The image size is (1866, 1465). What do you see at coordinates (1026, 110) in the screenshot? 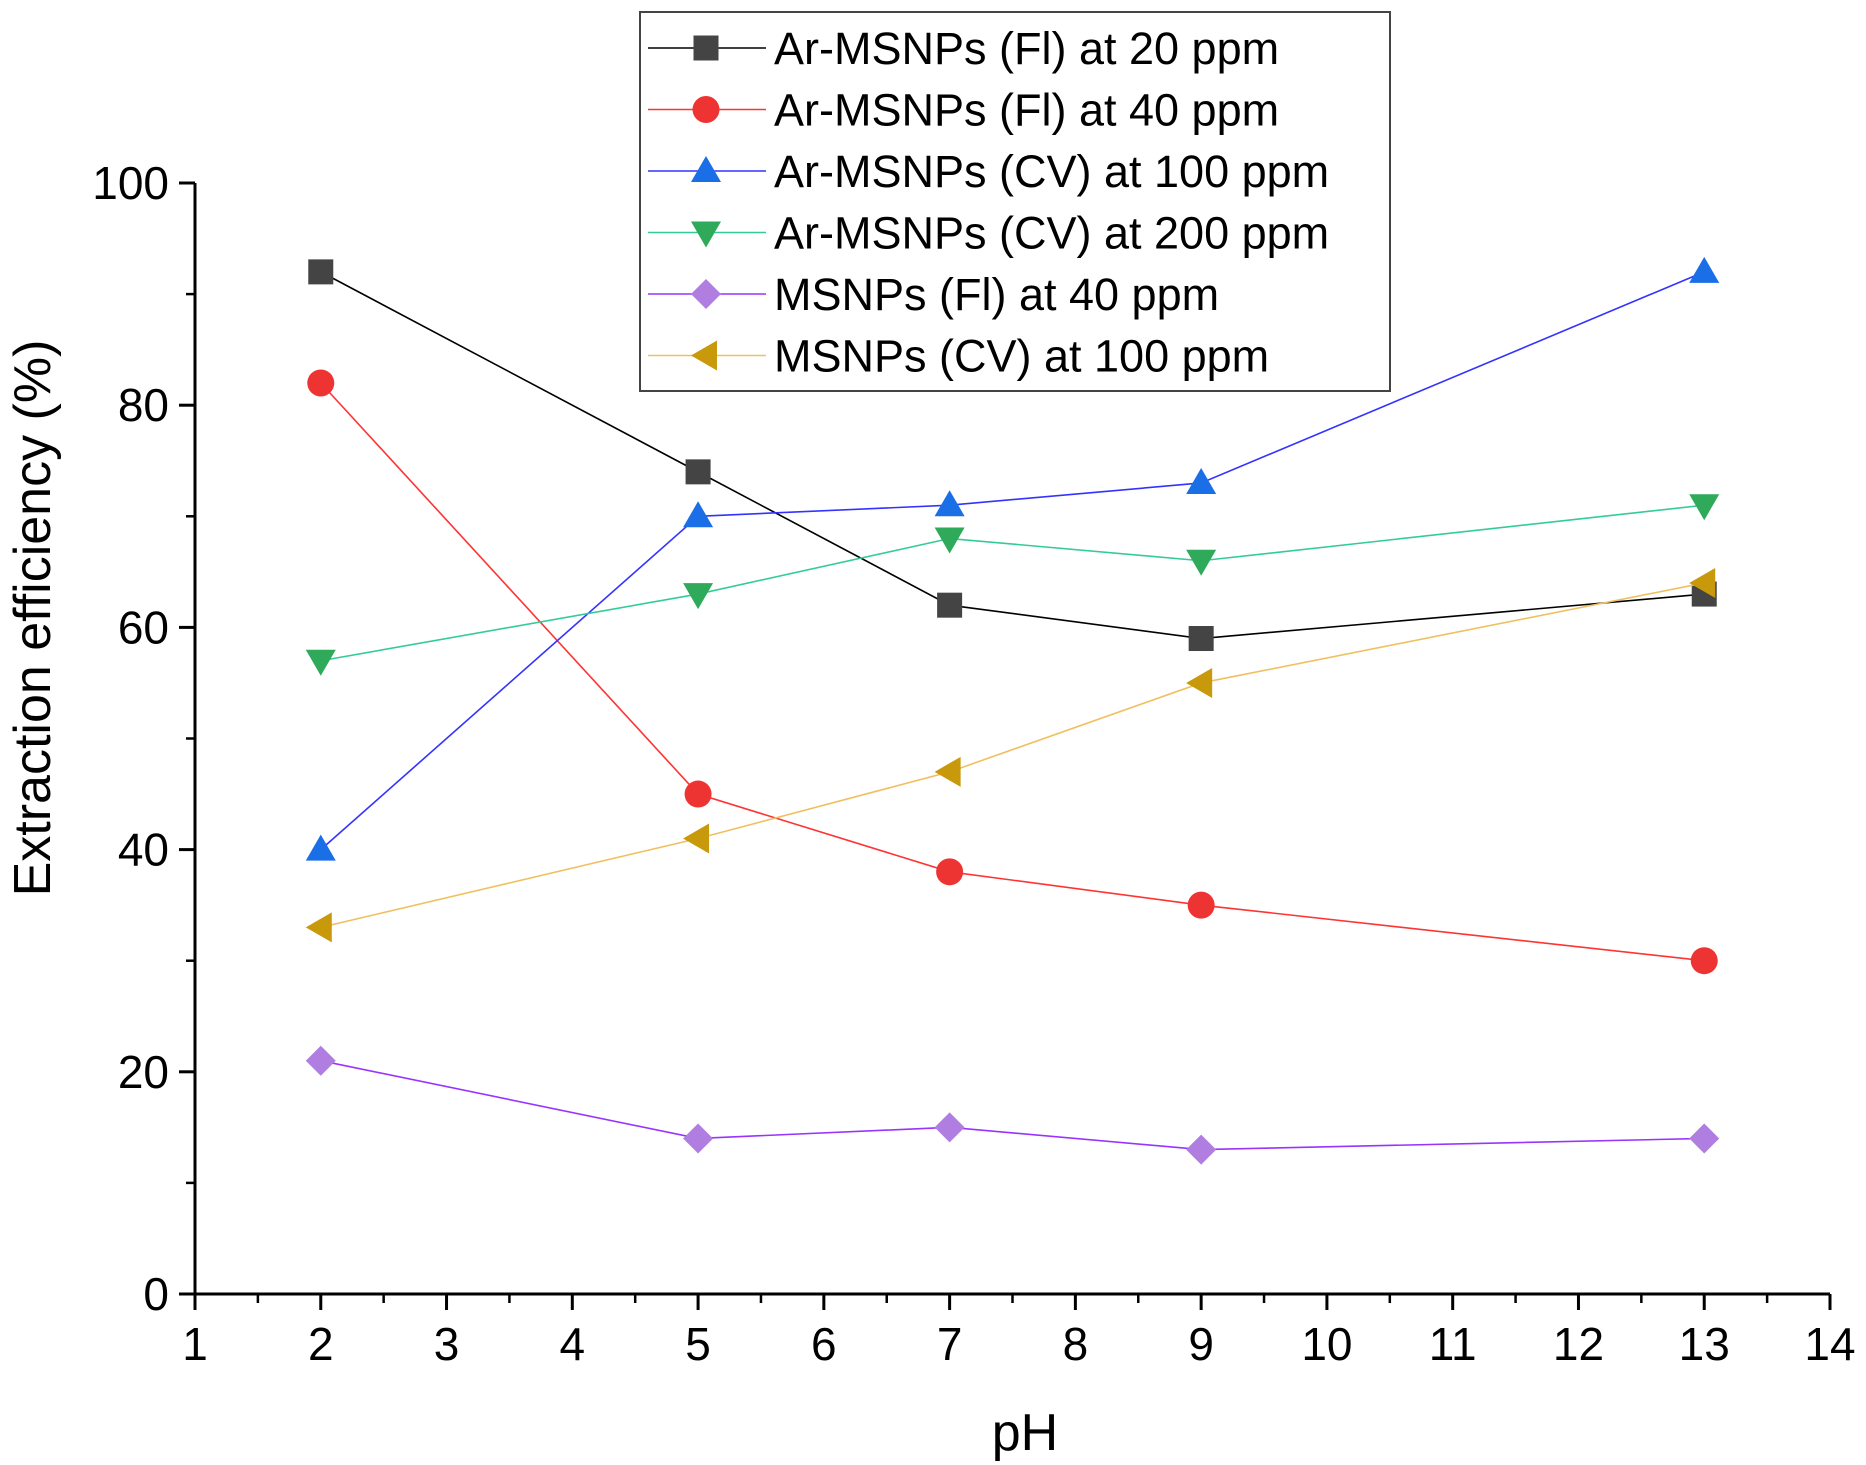
I see `legend-label: Ar-MSNPs (Fl) at 40 ppm` at bounding box center [1026, 110].